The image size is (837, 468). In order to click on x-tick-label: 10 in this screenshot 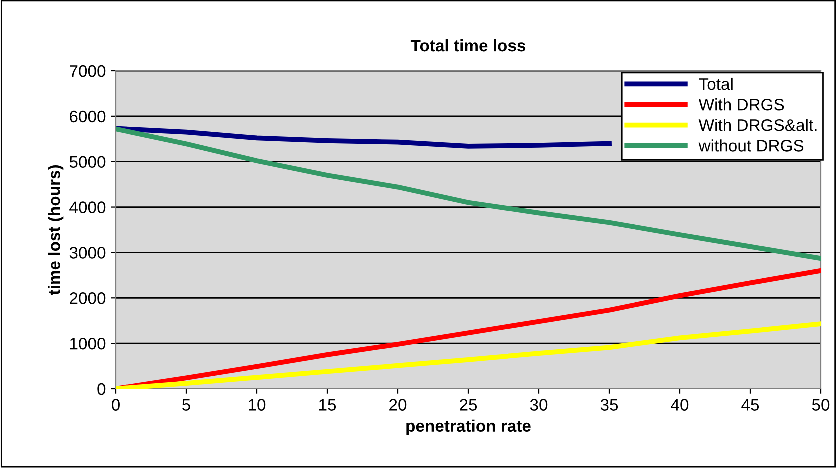, I will do `click(257, 405)`.